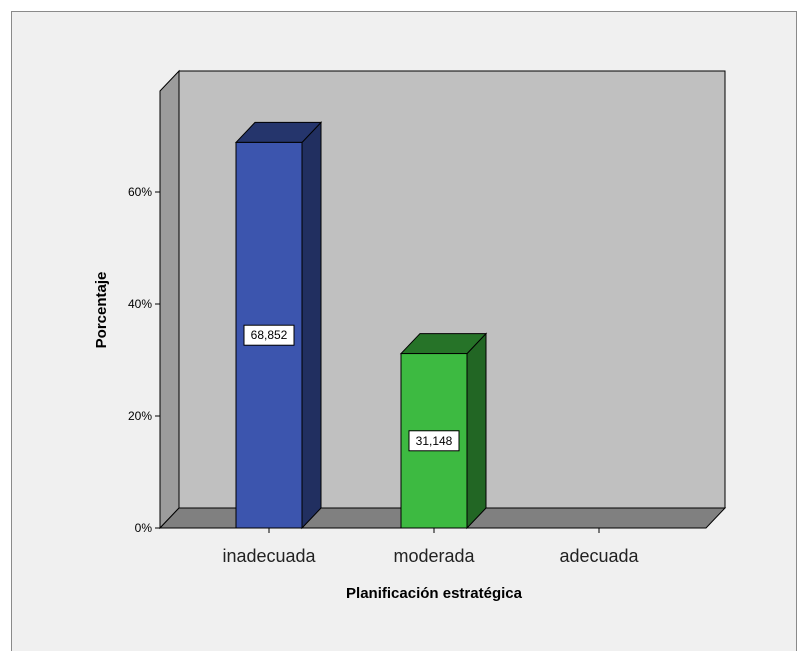 This screenshot has width=798, height=651. Describe the element at coordinates (144, 528) in the screenshot. I see `y-tick-label: 0%` at that location.